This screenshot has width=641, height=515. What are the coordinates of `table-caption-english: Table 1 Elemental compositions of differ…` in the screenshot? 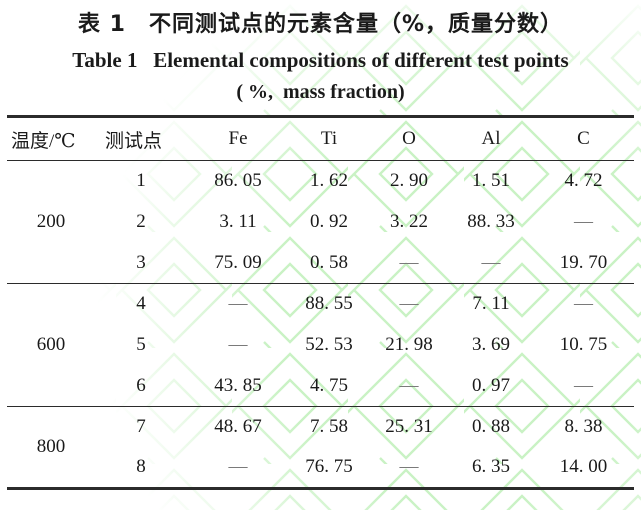 It's located at (320, 60).